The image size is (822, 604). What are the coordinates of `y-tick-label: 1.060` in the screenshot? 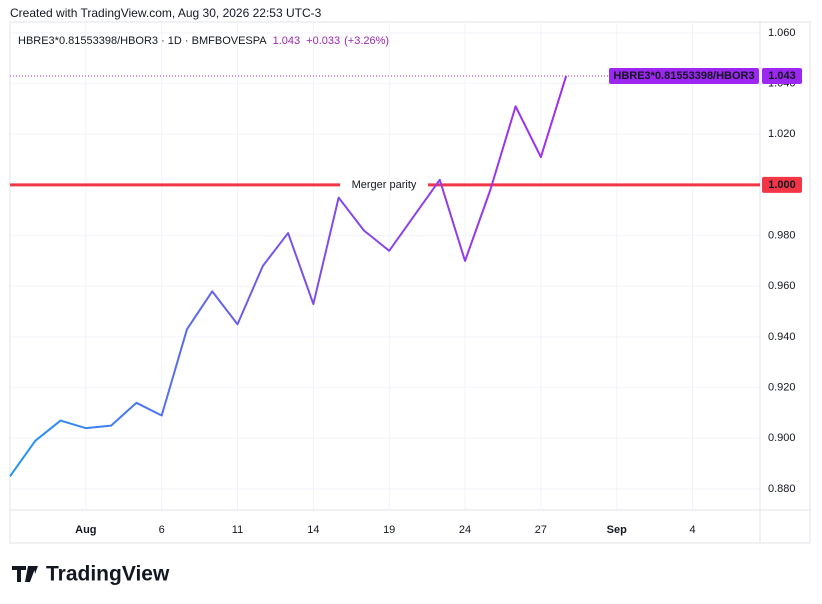 It's located at (782, 33).